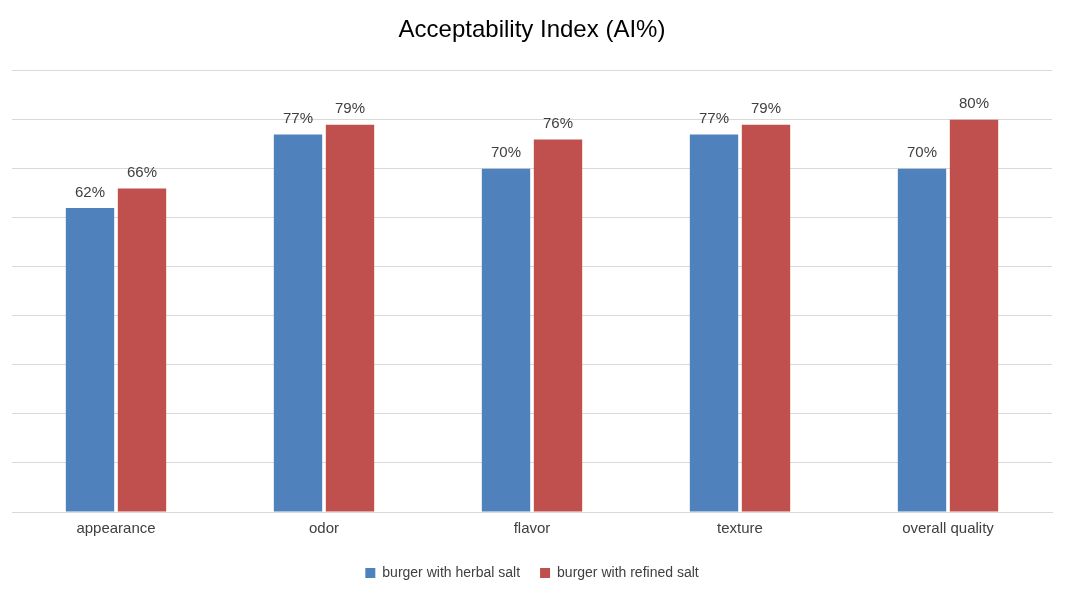 The width and height of the screenshot is (1066, 596). I want to click on x-tick-label: odor, so click(324, 528).